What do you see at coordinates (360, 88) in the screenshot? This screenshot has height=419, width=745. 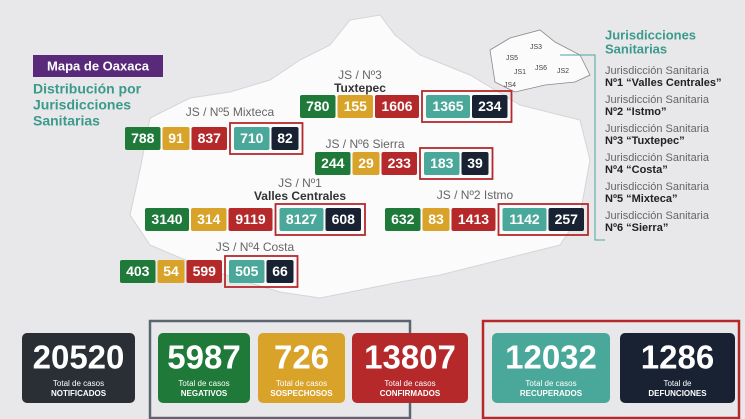 I see `jurisdiction-label: Tuxtepec` at bounding box center [360, 88].